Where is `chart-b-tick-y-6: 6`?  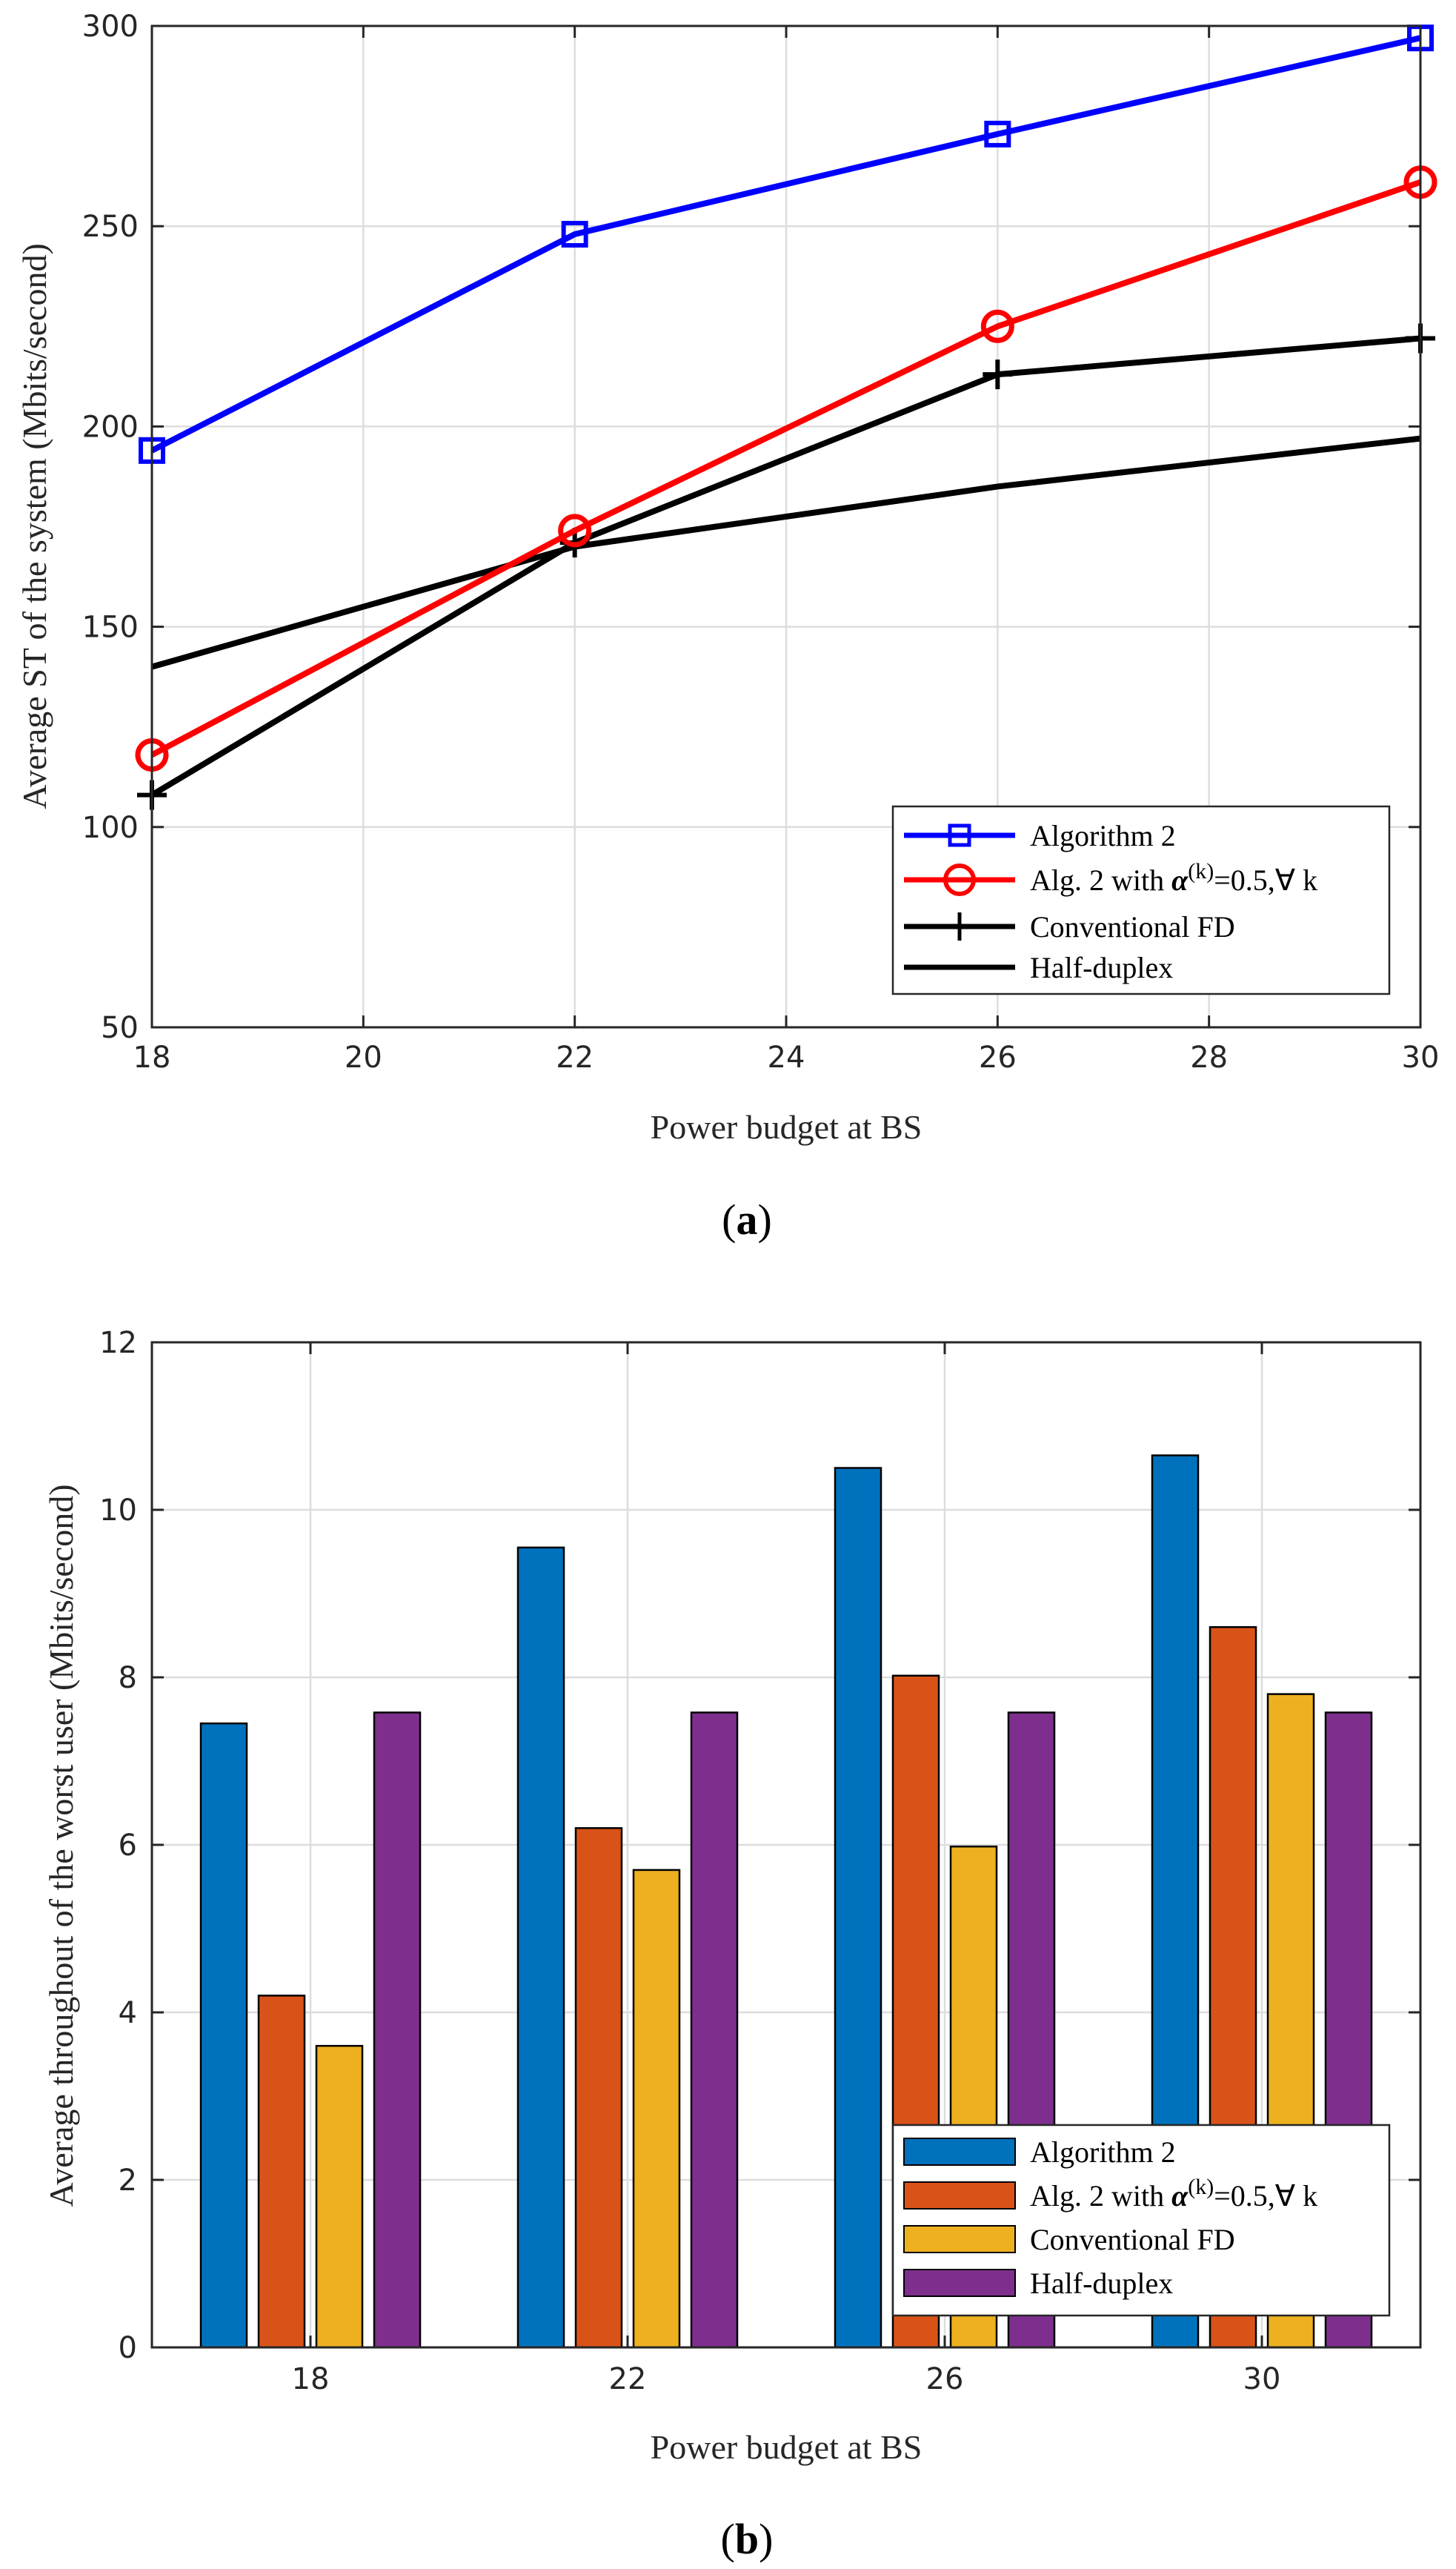
chart-b-tick-y-6: 6 is located at coordinates (128, 1846).